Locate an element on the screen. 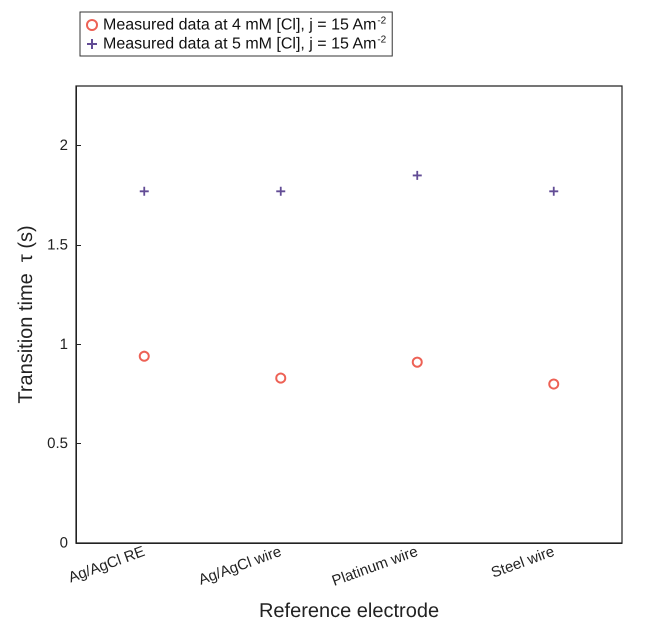 Image resolution: width=647 pixels, height=634 pixels. x-axis-title: Reference electrode is located at coordinates (349, 611).